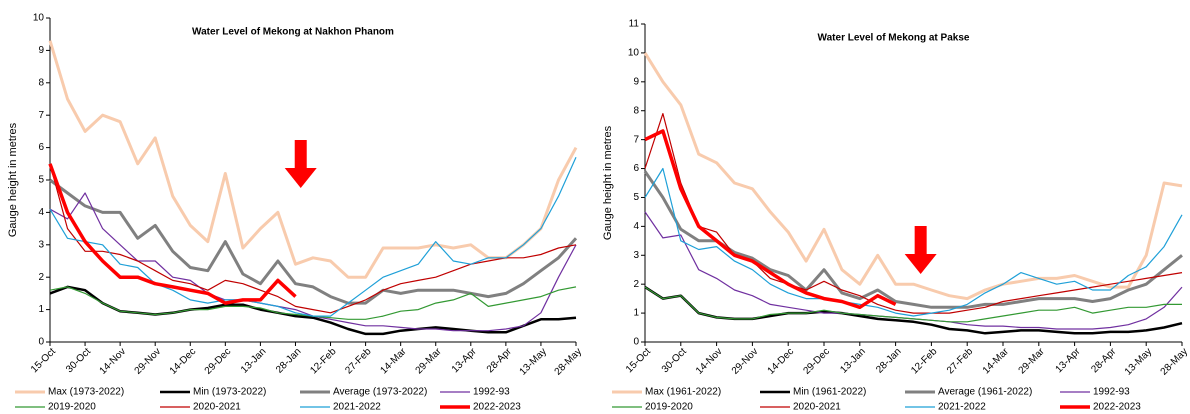  What do you see at coordinates (985, 392) in the screenshot?
I see `legend-label: Average (1961-2022)` at bounding box center [985, 392].